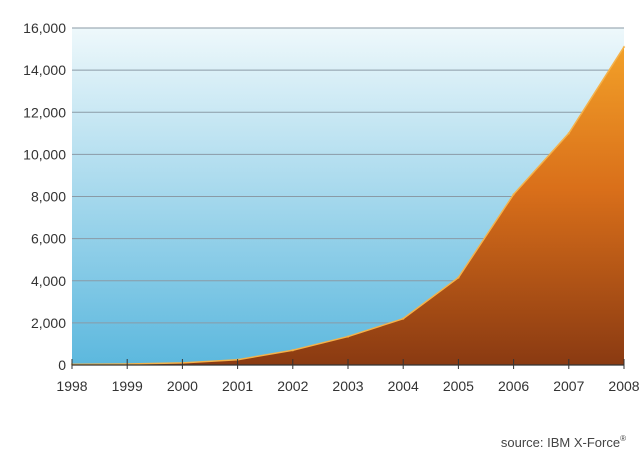 This screenshot has width=640, height=455. What do you see at coordinates (44, 154) in the screenshot?
I see `y-tick-label: 10,000` at bounding box center [44, 154].